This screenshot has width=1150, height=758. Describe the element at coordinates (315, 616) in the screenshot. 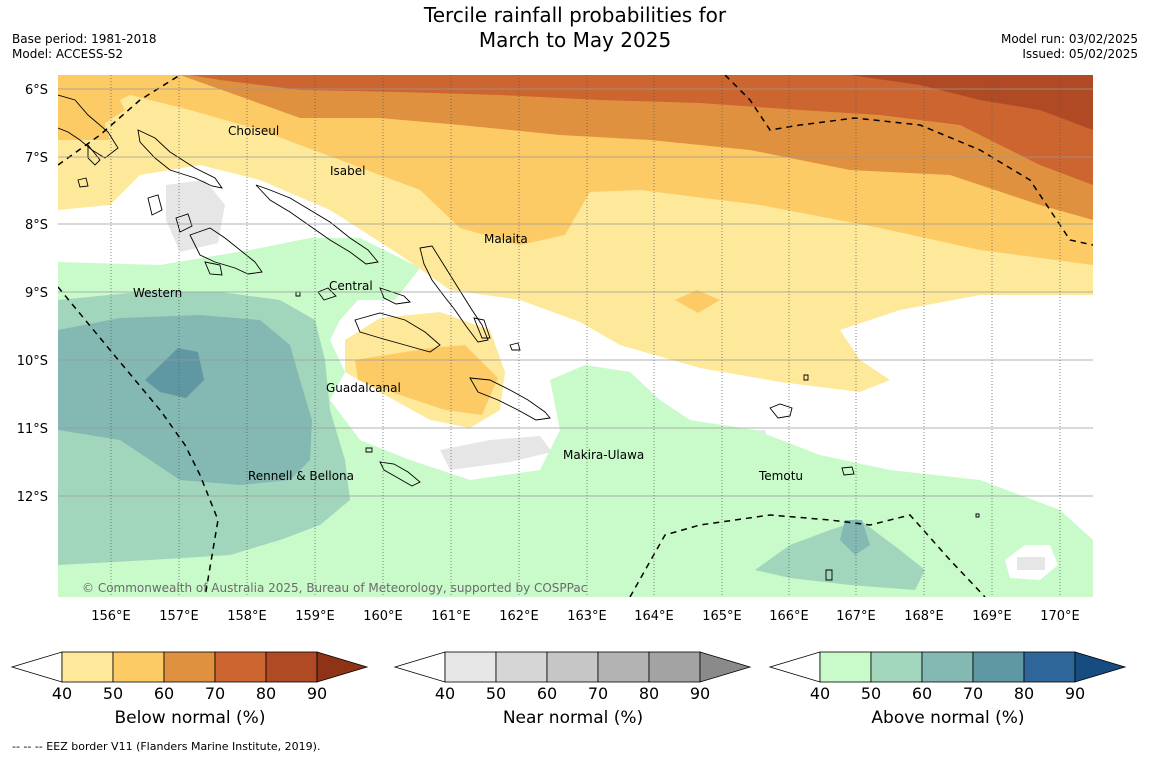

I see `lon-label: 159°E` at that location.